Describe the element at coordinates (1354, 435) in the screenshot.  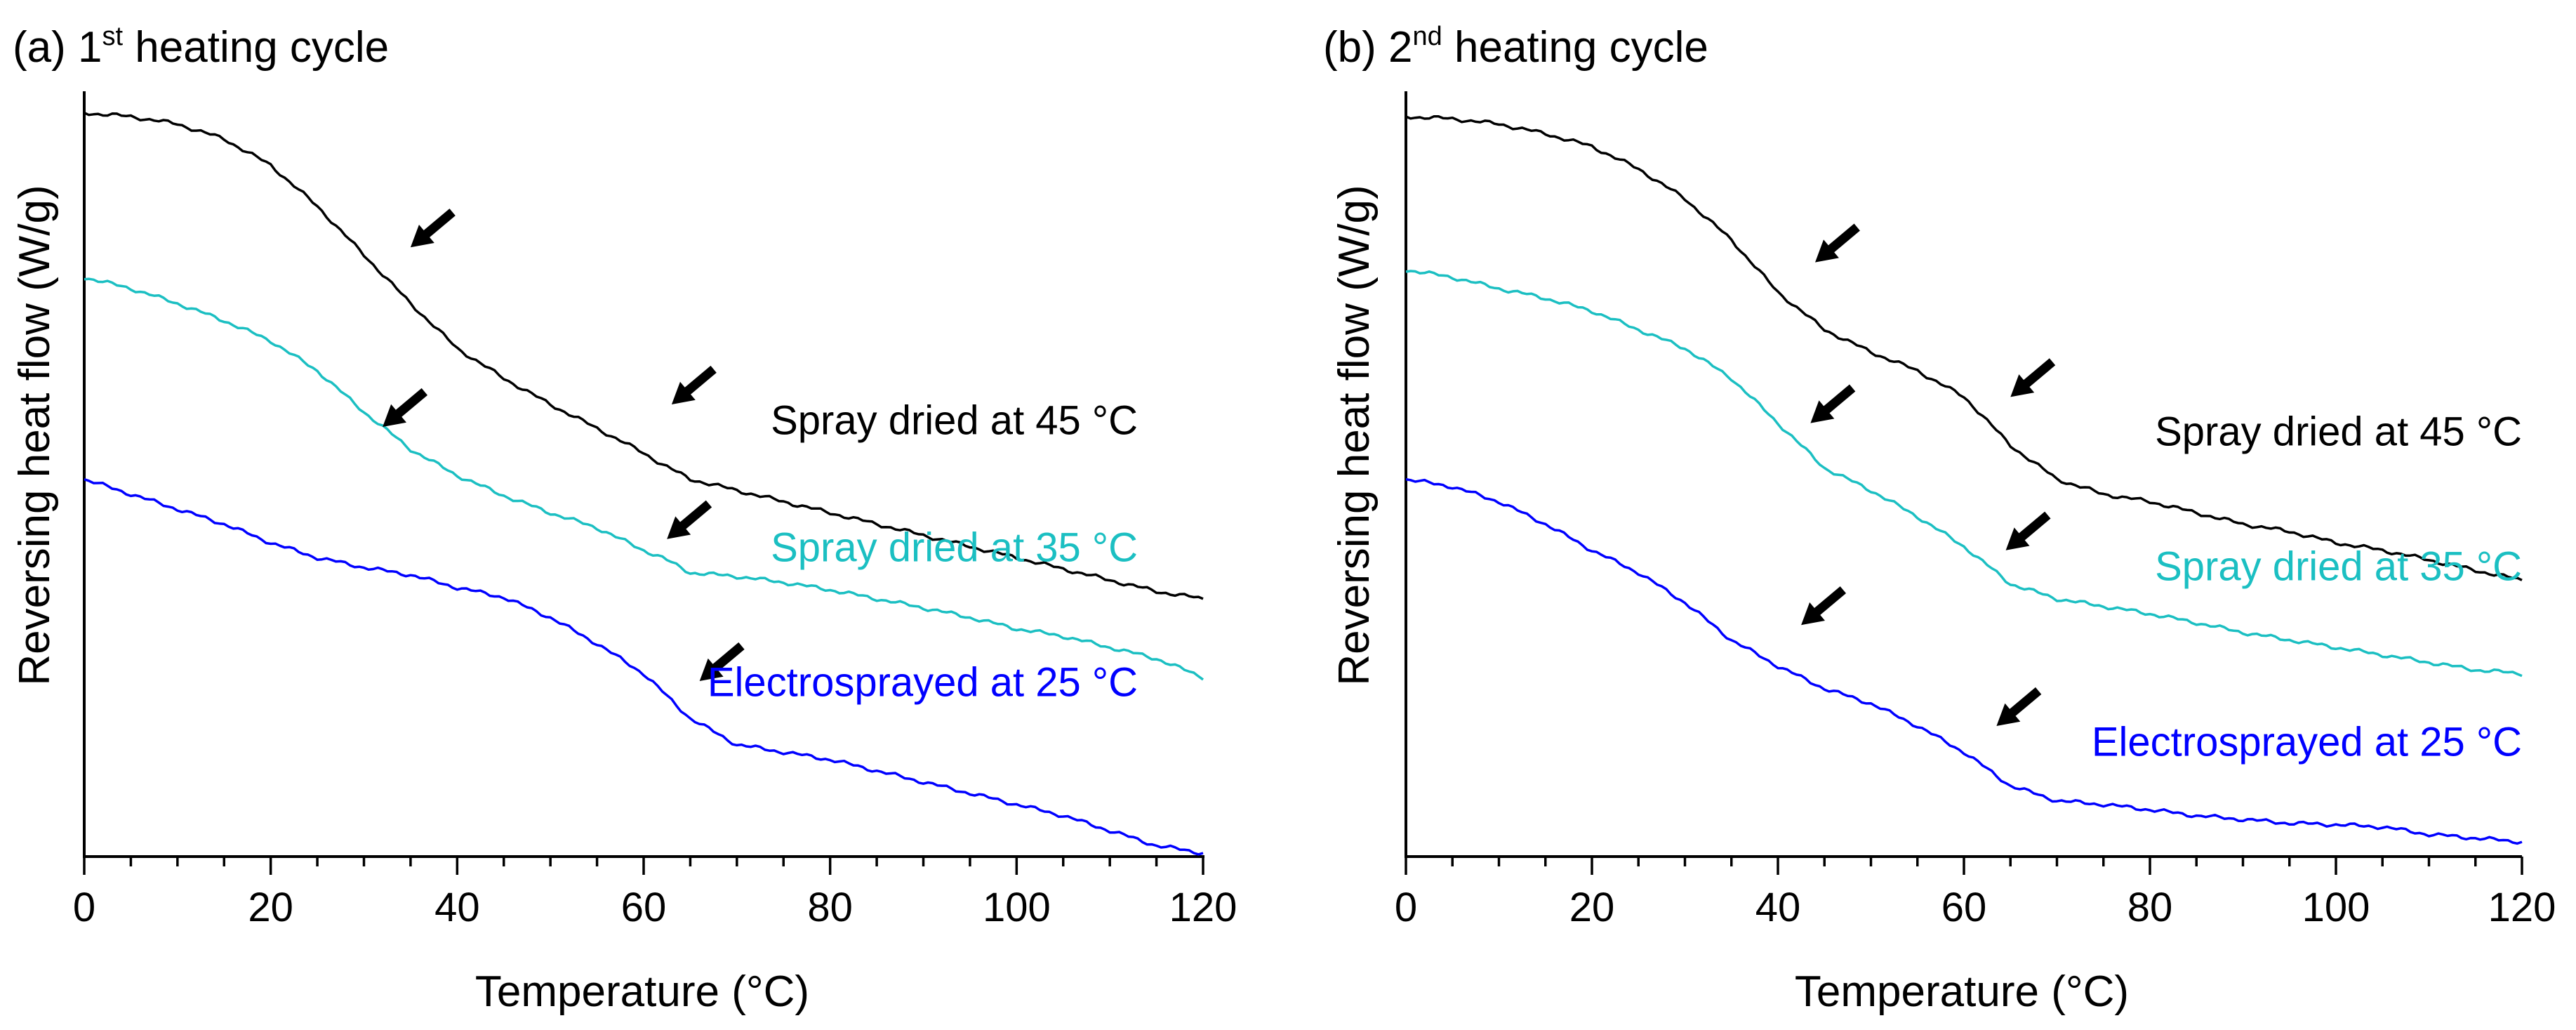
I see `panel-b-y-axis-title: Reversing heat flow (W/g)` at that location.